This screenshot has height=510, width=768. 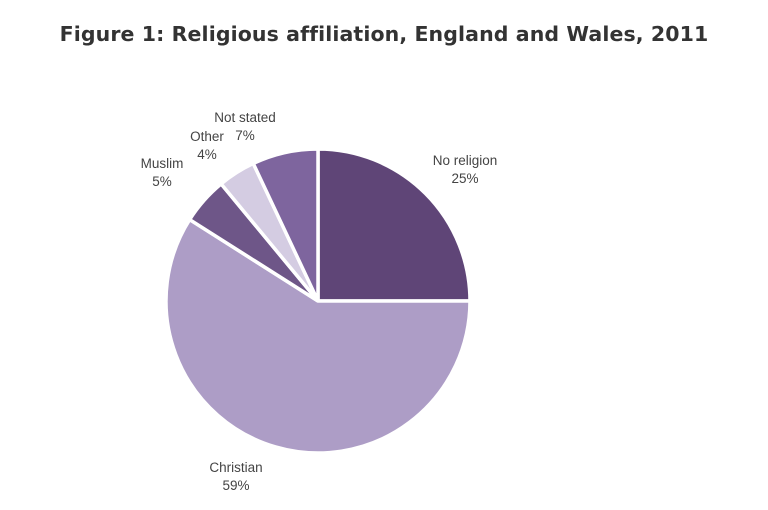 What do you see at coordinates (465, 169) in the screenshot?
I see `slice-label-no-religion: No religion 25%` at bounding box center [465, 169].